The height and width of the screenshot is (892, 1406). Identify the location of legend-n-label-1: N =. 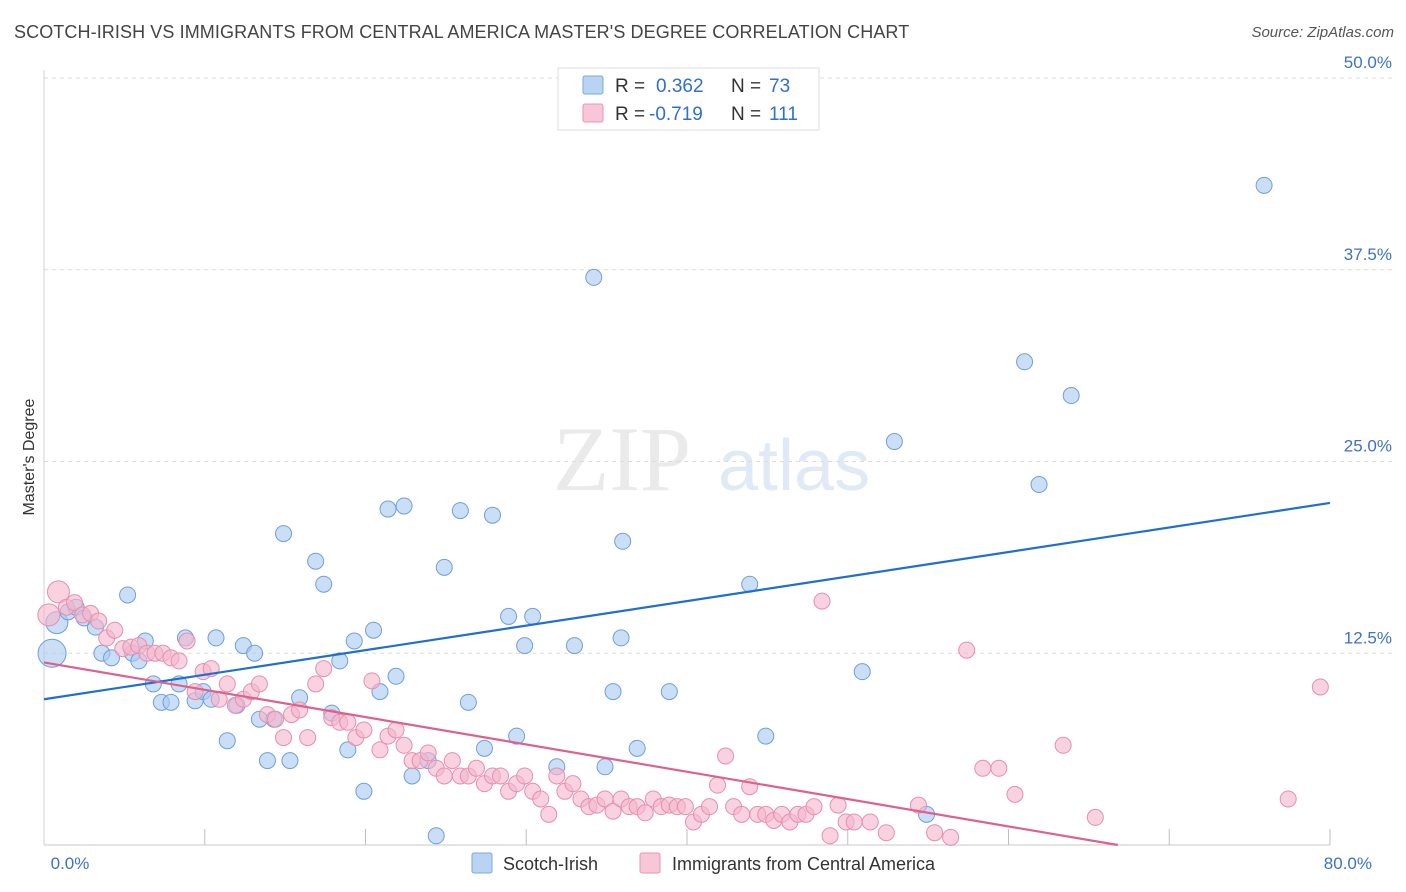
(746, 86).